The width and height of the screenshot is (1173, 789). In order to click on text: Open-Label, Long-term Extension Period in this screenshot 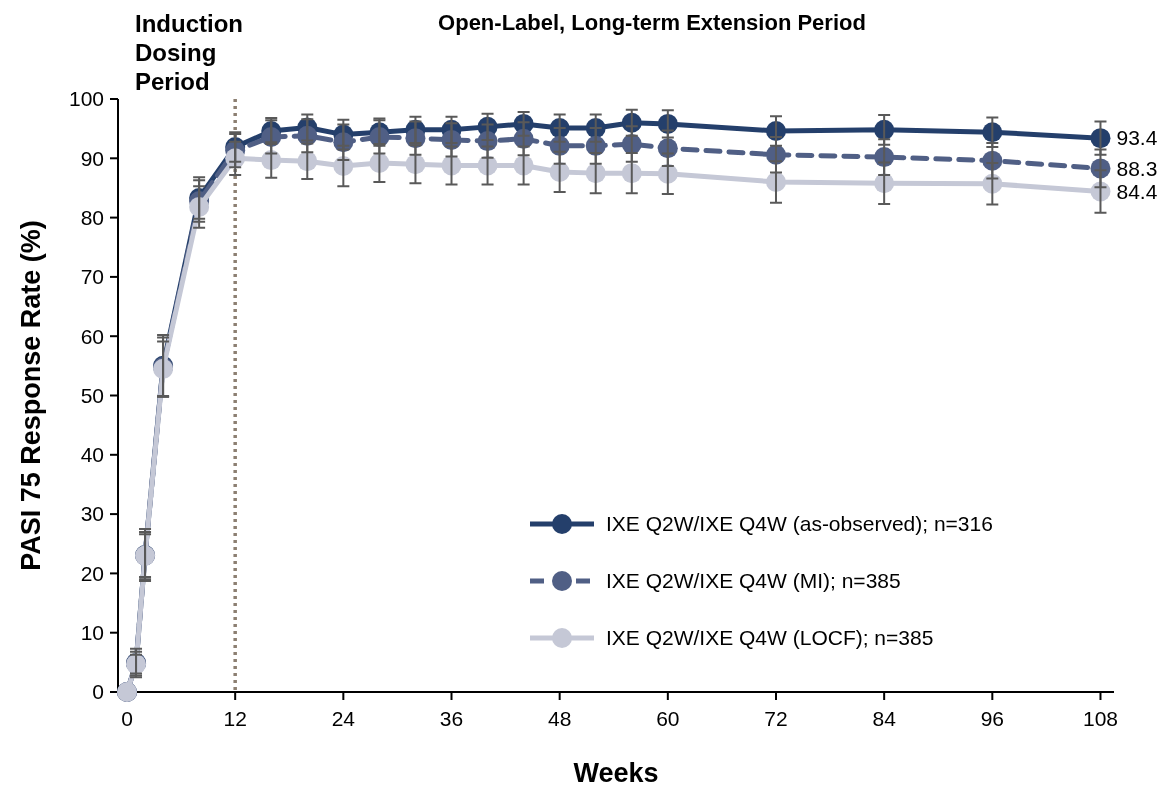, I will do `click(652, 22)`.